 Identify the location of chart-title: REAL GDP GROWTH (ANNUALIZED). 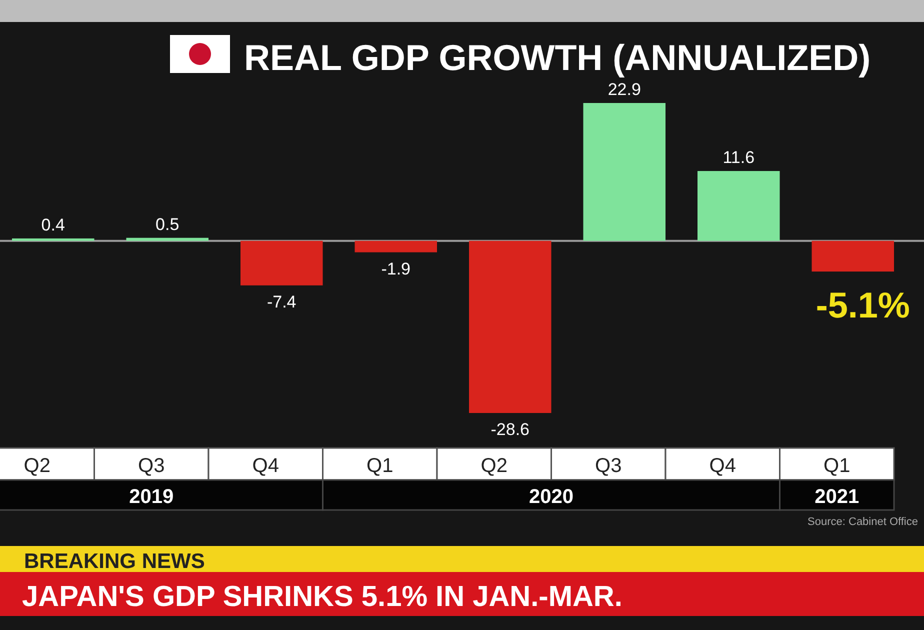
(557, 57).